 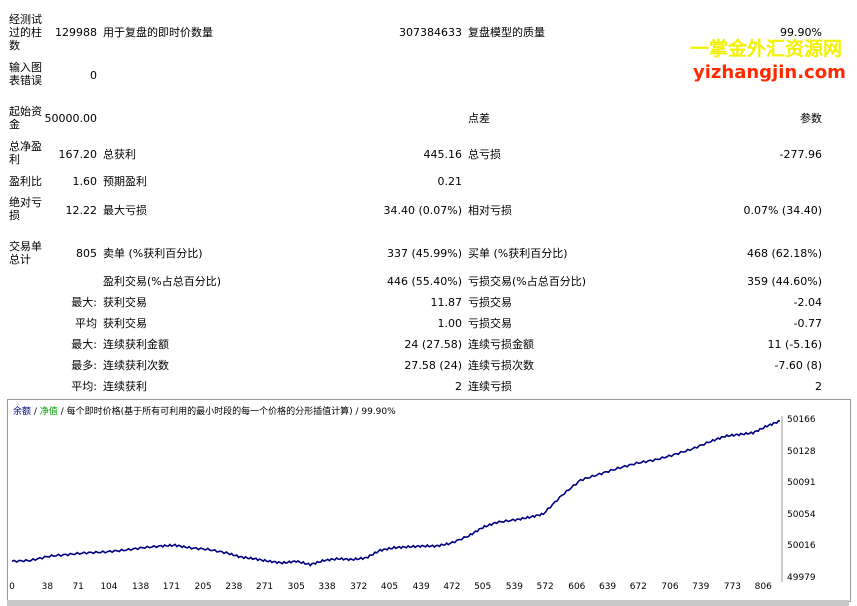 What do you see at coordinates (47, 587) in the screenshot?
I see `x-tick-label: 38` at bounding box center [47, 587].